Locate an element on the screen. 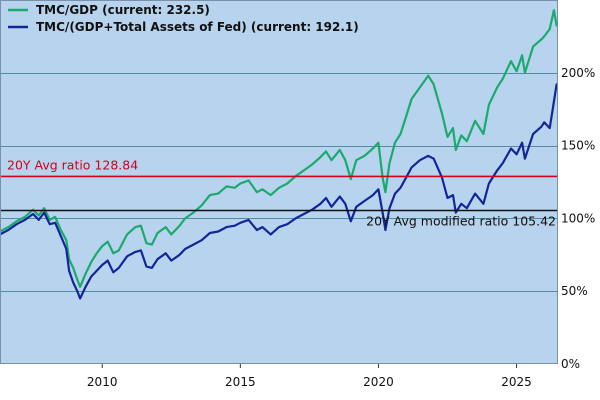 This screenshot has height=400, width=600. y-tick-label: 50% is located at coordinates (574, 291).